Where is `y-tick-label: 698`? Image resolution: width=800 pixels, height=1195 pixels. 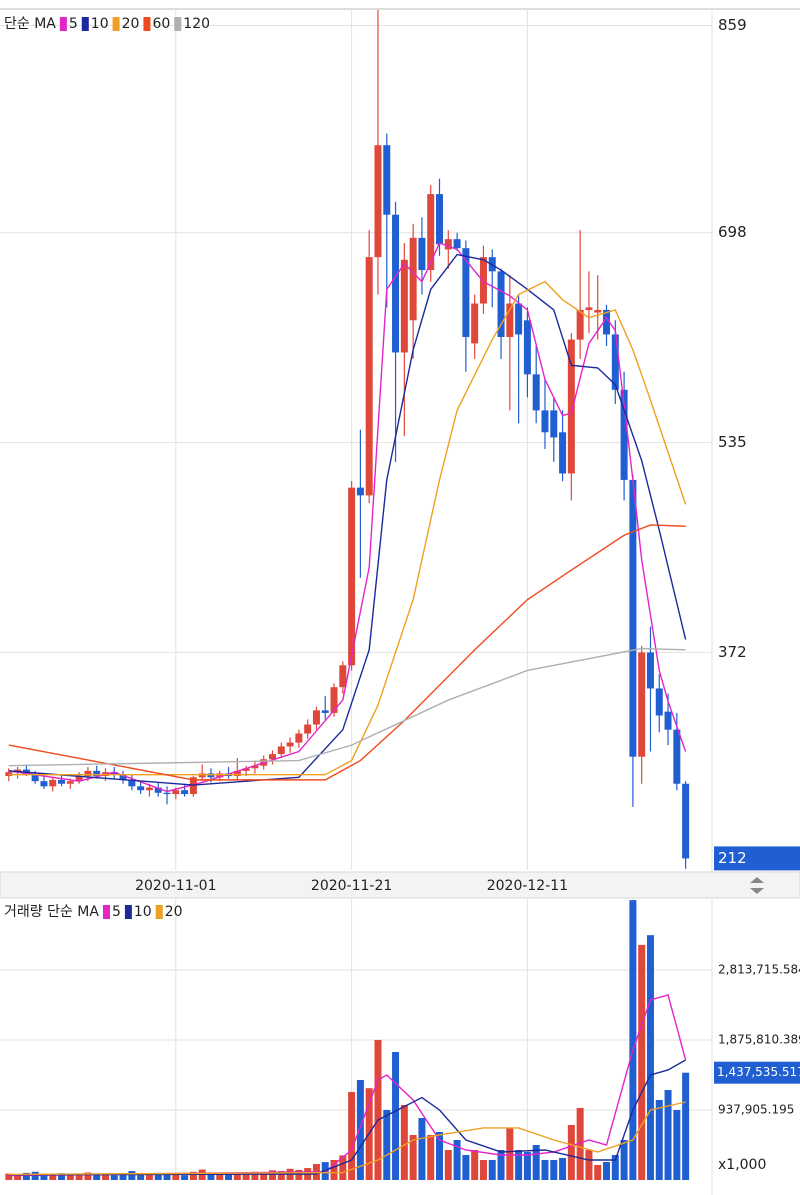
y-tick-label: 698 is located at coordinates (732, 232).